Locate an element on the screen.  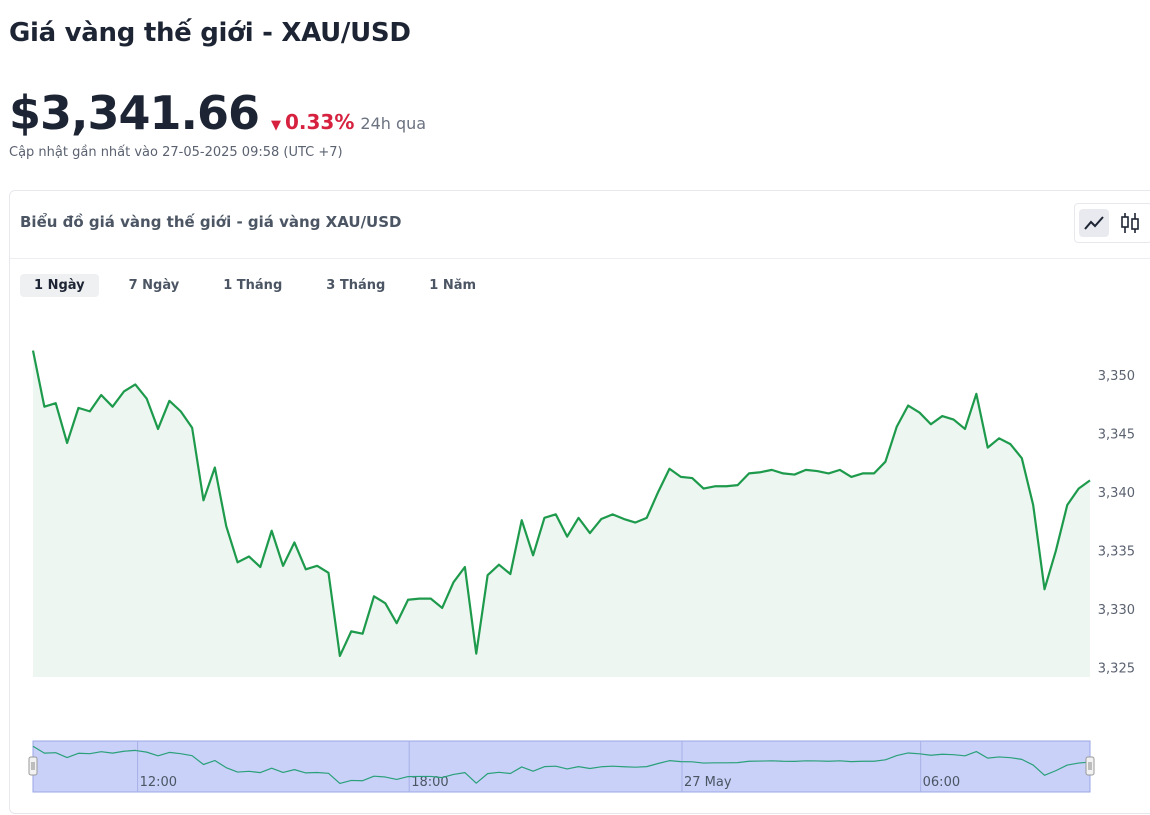
range-tab: 3 Tháng is located at coordinates (356, 285).